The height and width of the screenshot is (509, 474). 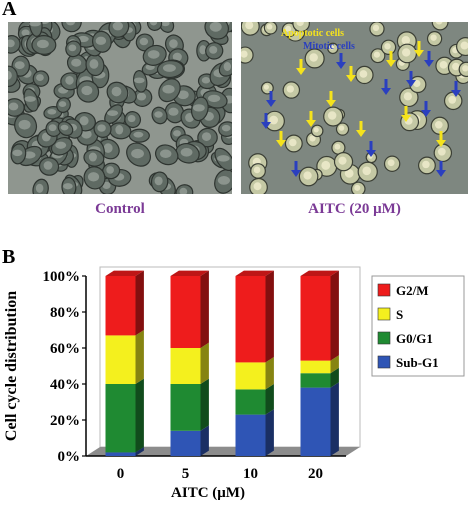 I want to click on y-tick-label: 0%, so click(x=69, y=457).